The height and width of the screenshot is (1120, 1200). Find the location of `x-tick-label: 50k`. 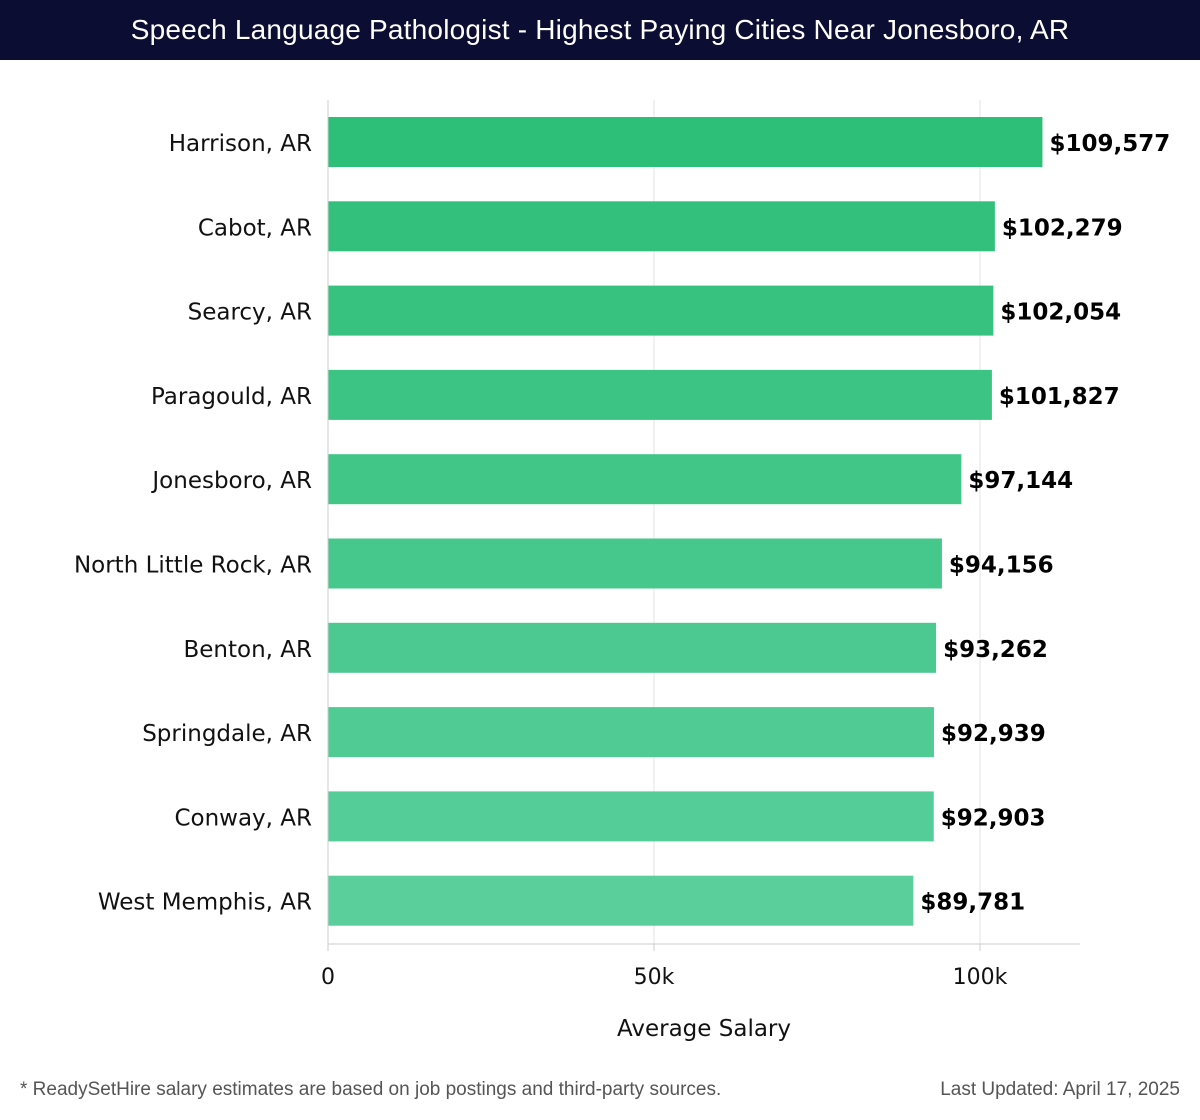

x-tick-label: 50k is located at coordinates (654, 977).